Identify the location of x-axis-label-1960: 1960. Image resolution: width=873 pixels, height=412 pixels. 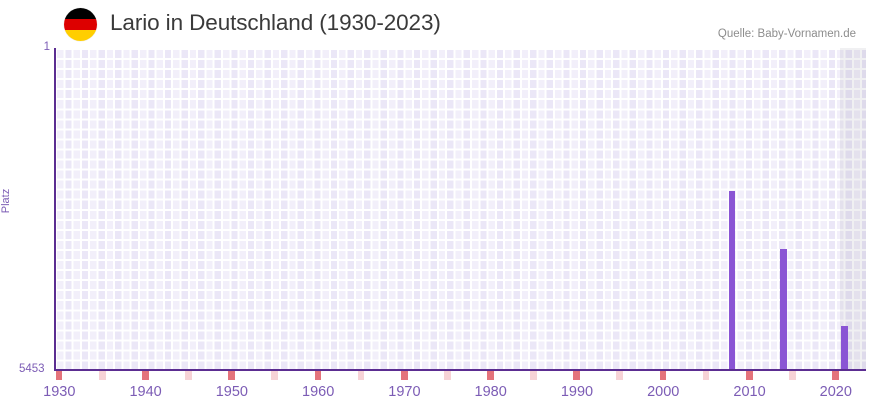
(318, 392).